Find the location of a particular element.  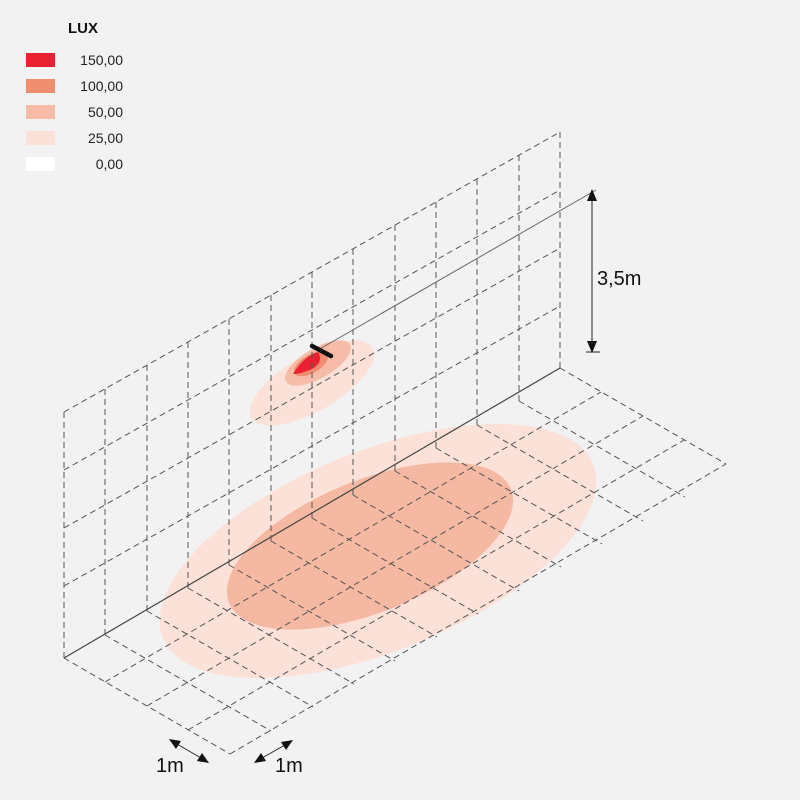

legend-item: 150,00 is located at coordinates (81, 60).